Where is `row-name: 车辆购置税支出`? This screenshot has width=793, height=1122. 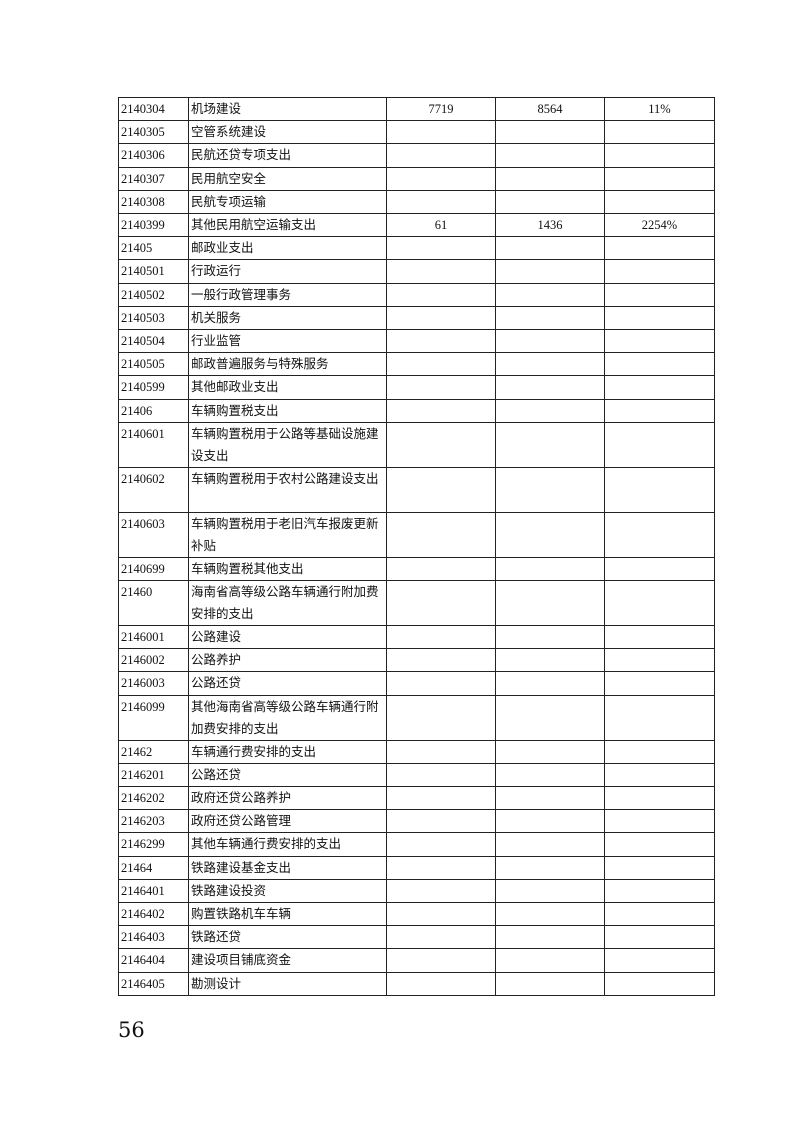 row-name: 车辆购置税支出 is located at coordinates (287, 410).